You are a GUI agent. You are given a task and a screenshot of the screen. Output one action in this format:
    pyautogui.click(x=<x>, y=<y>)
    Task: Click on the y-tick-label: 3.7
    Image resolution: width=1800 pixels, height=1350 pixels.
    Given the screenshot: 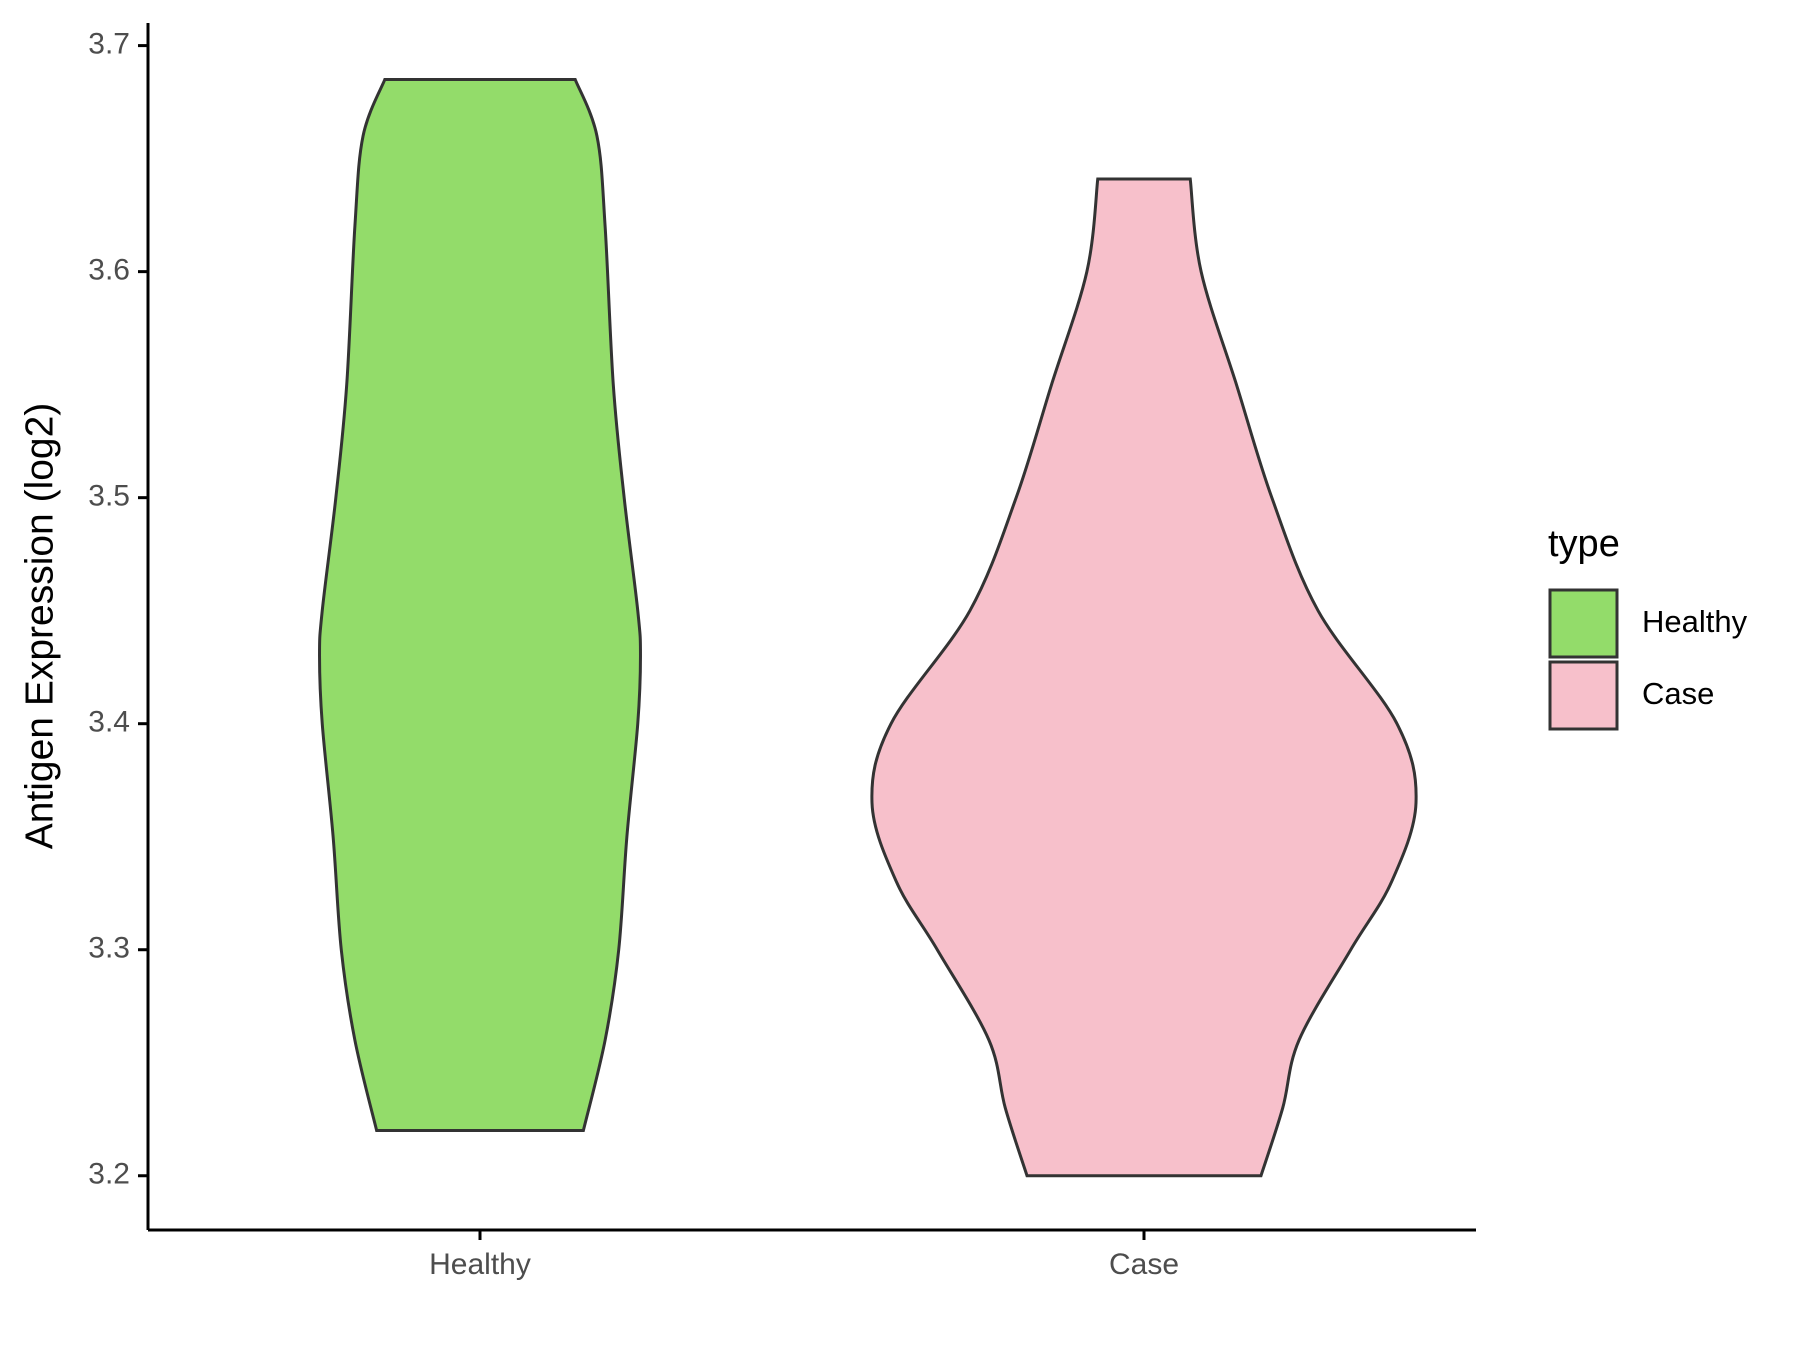 What is the action you would take?
    pyautogui.click(x=109, y=44)
    